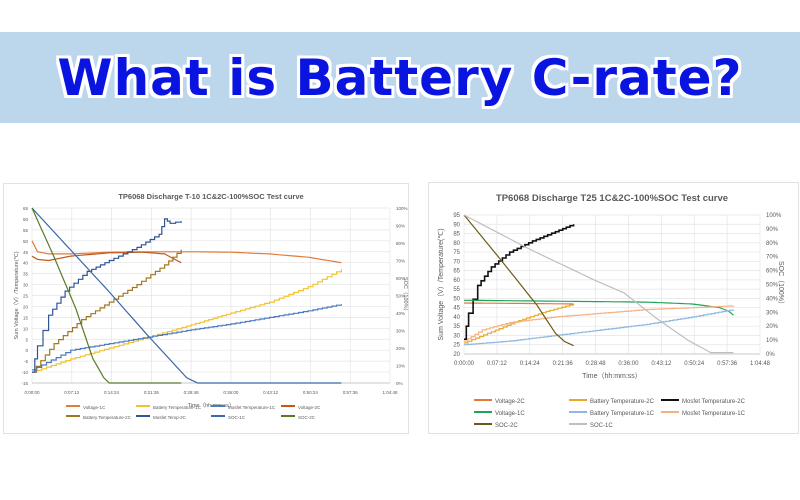  Describe the element at coordinates (26, 230) in the screenshot. I see `y-tick-label: 55` at that location.